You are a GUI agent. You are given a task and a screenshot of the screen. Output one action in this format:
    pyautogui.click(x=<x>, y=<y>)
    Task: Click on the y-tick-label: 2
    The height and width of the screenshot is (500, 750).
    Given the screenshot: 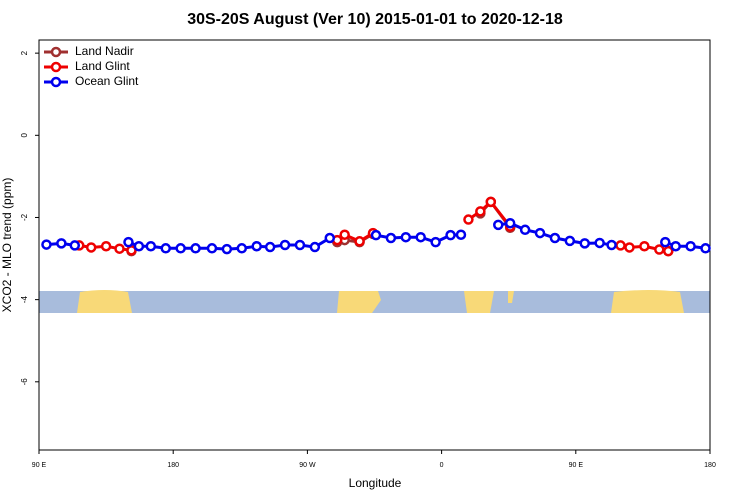 What is the action you would take?
    pyautogui.click(x=24, y=52)
    